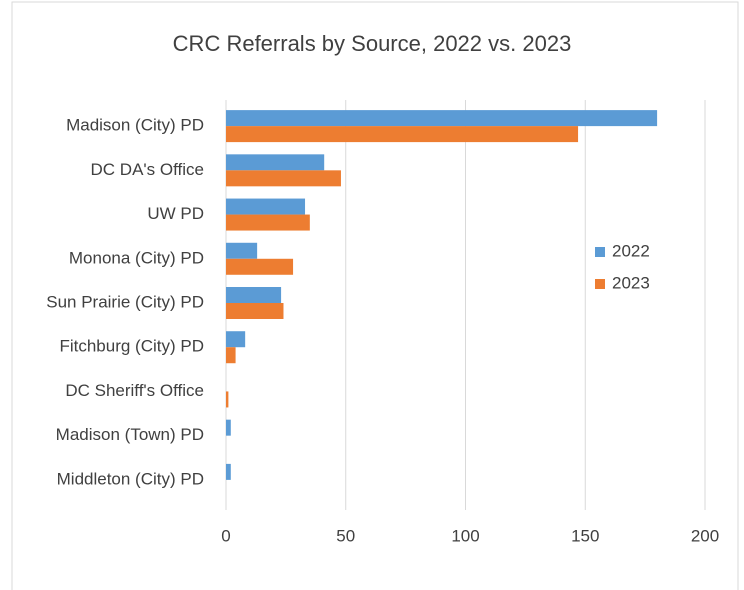 This screenshot has height=590, width=744. What do you see at coordinates (135, 125) in the screenshot?
I see `y-tick-label: Madison (City) PD` at bounding box center [135, 125].